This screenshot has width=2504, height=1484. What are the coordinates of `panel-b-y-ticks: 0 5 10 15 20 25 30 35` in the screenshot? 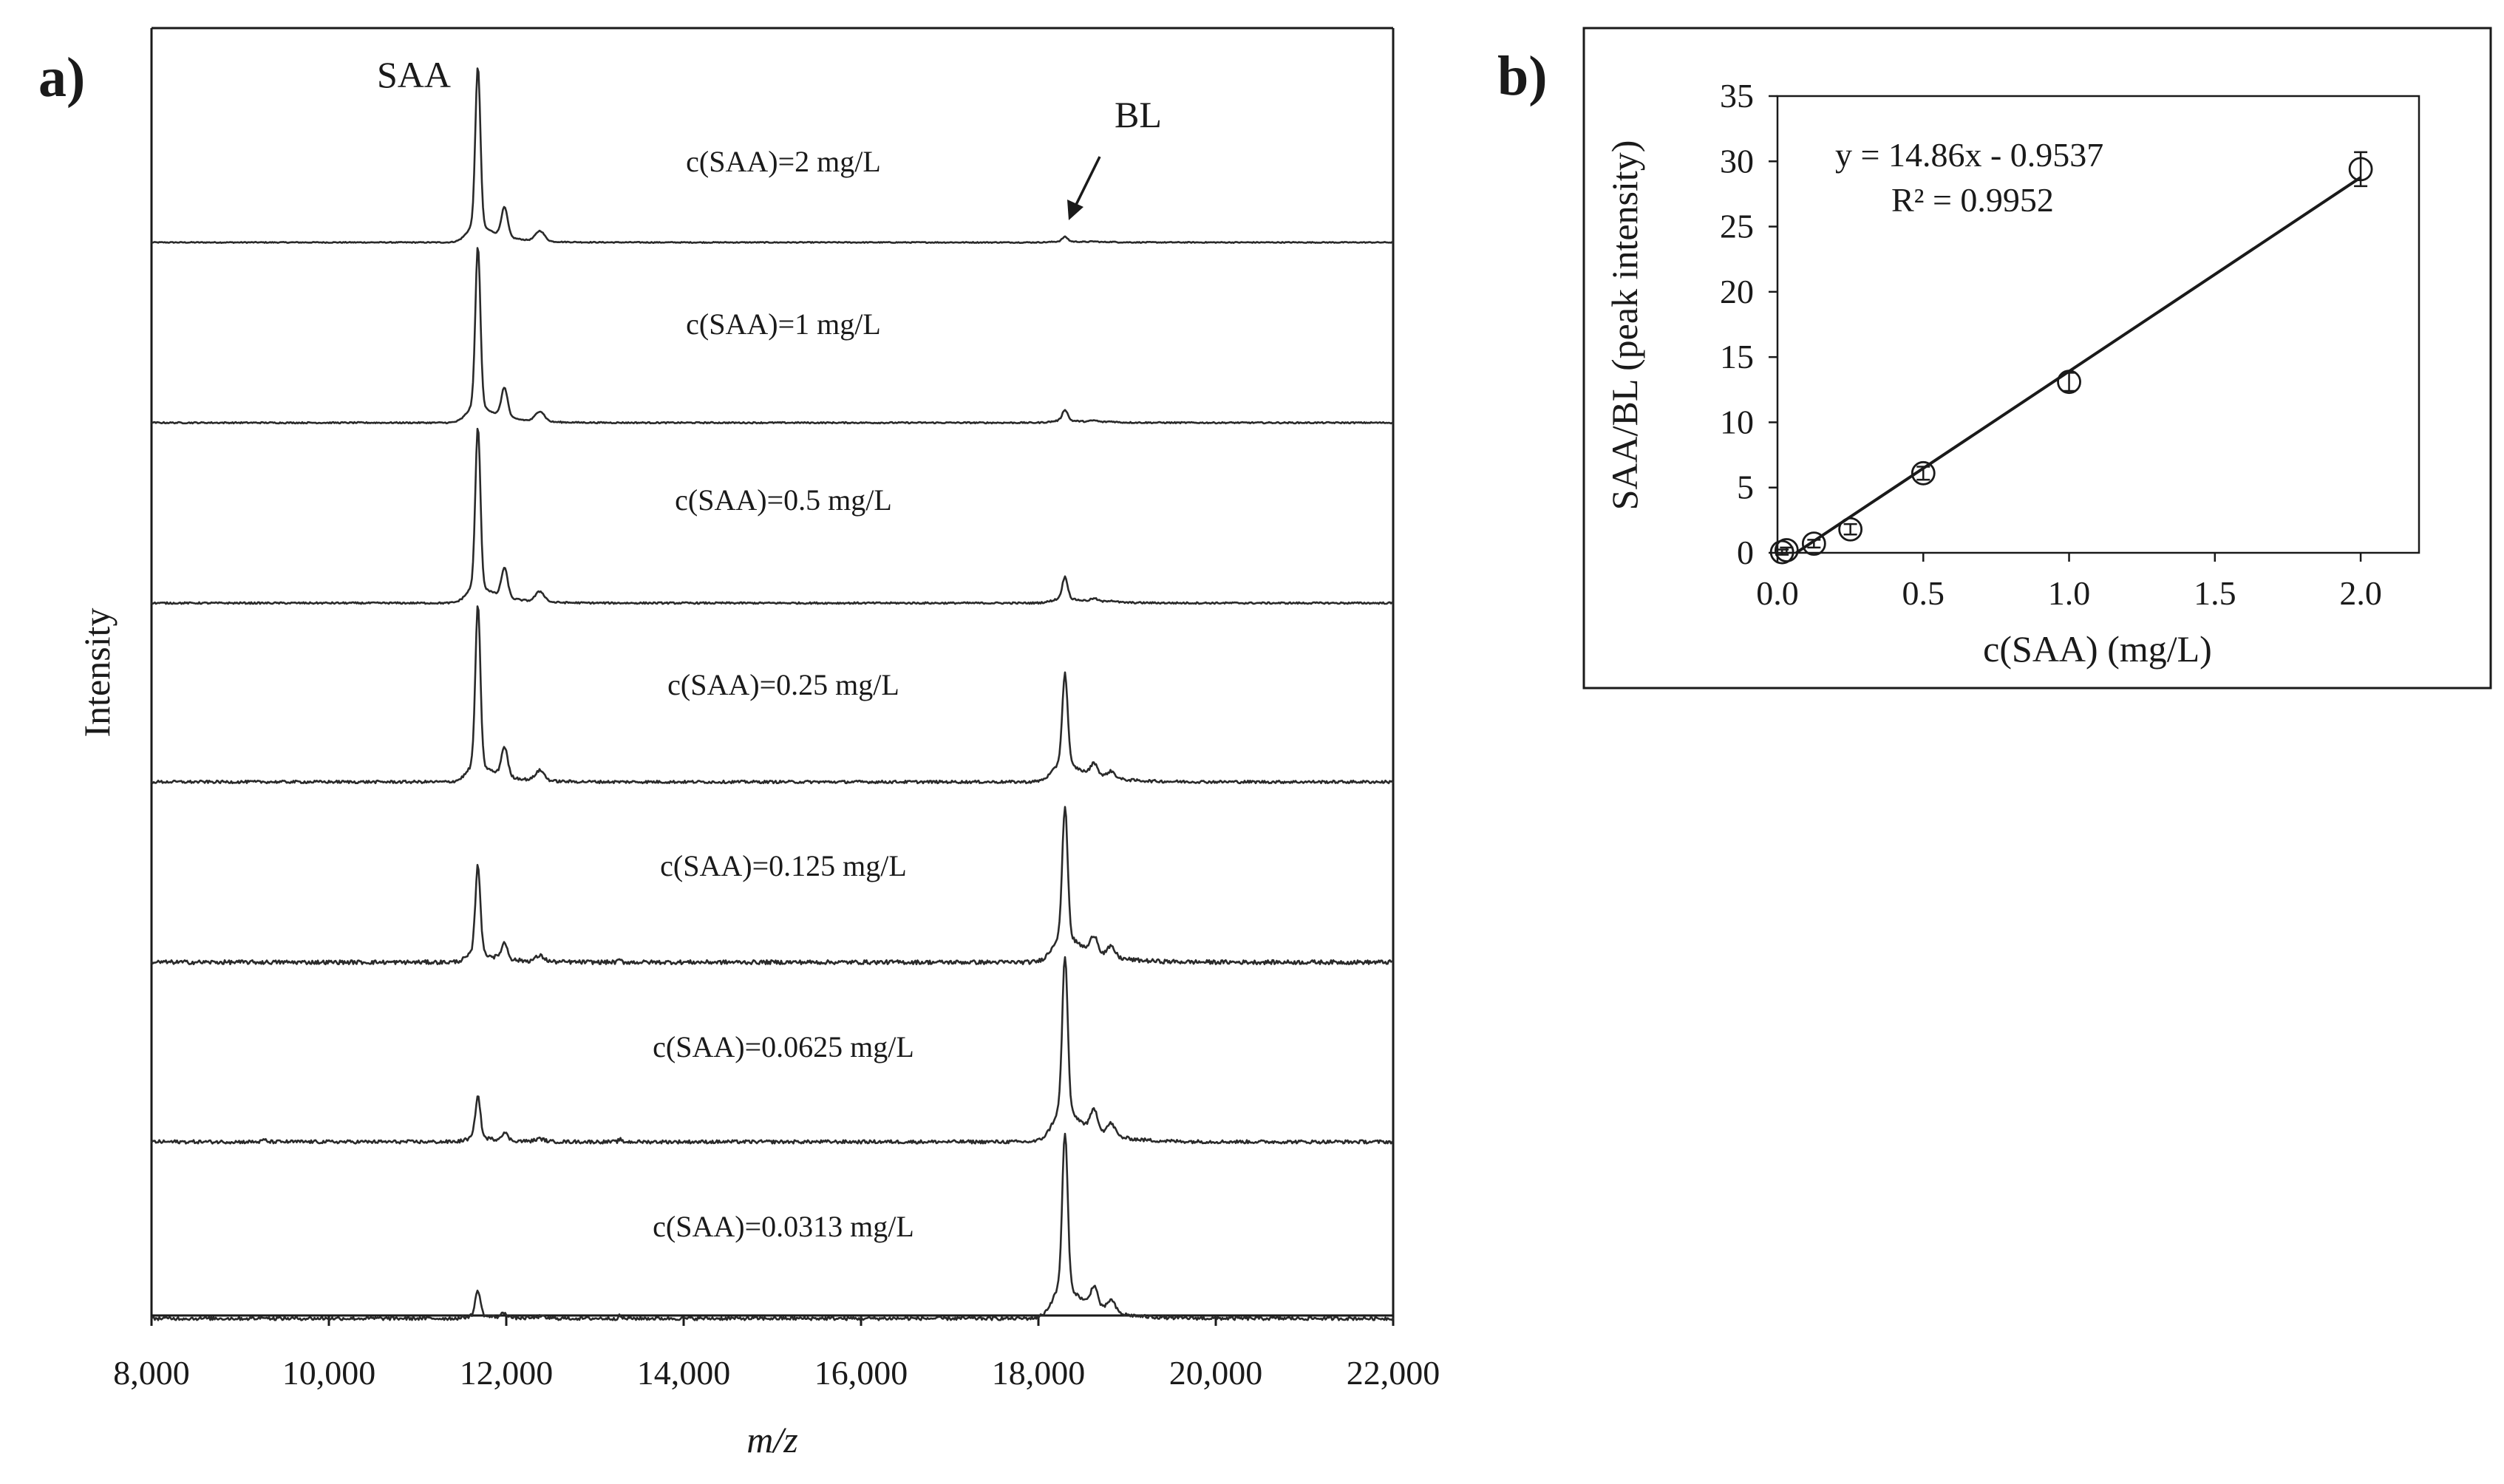 It's located at (1749, 324).